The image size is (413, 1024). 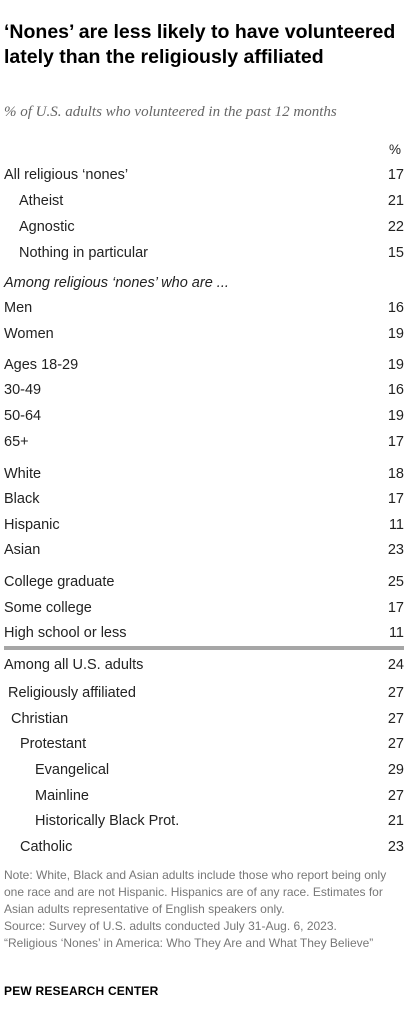 I want to click on row-label: Black, so click(x=22, y=499).